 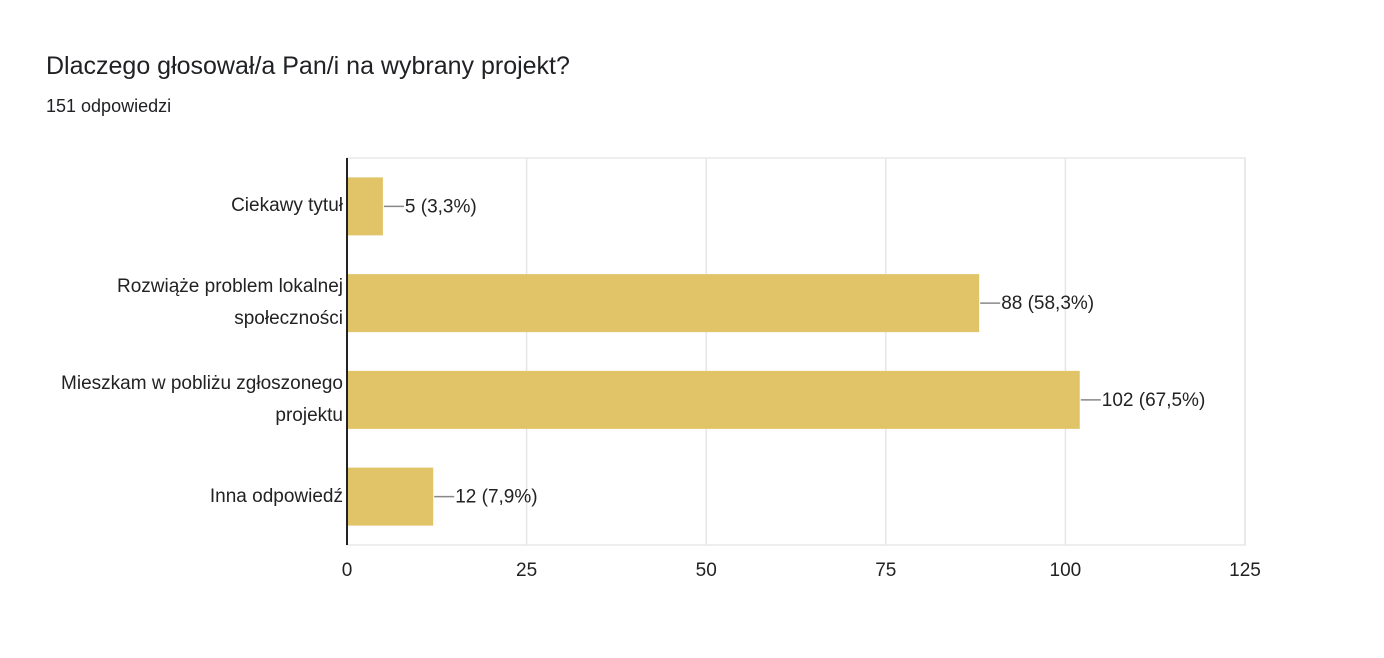 I want to click on chart-subtitle: 151 odpowiedzi, so click(x=109, y=106).